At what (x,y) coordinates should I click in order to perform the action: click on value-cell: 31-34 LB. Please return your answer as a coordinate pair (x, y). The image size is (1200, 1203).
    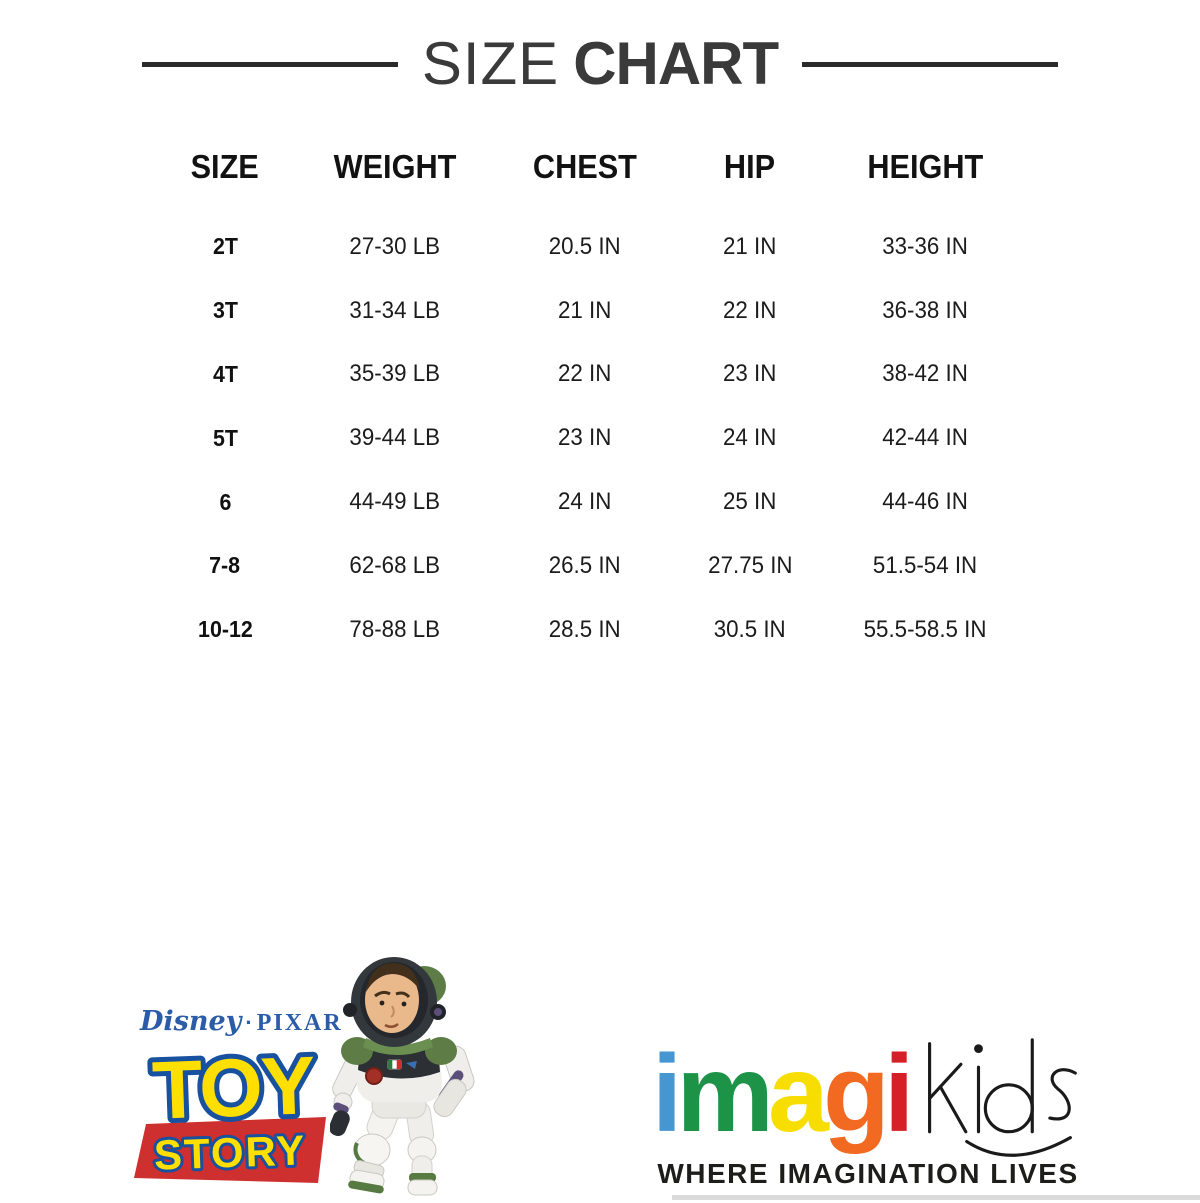
    Looking at the image, I should click on (395, 310).